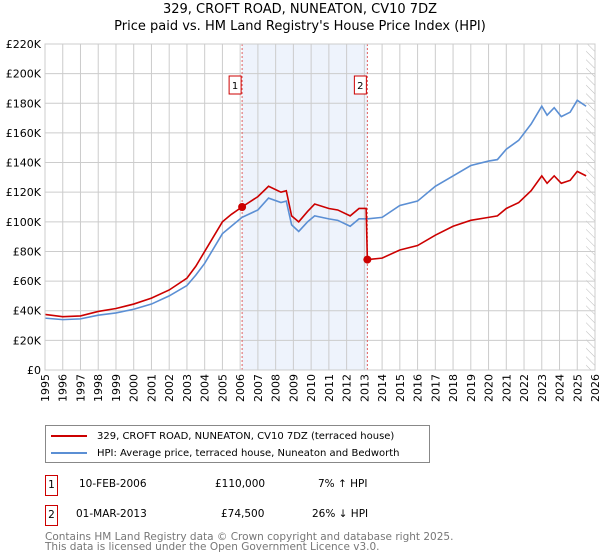 Image resolution: width=600 pixels, height=560 pixels. I want to click on y-tick-label: £40K, so click(27, 311).